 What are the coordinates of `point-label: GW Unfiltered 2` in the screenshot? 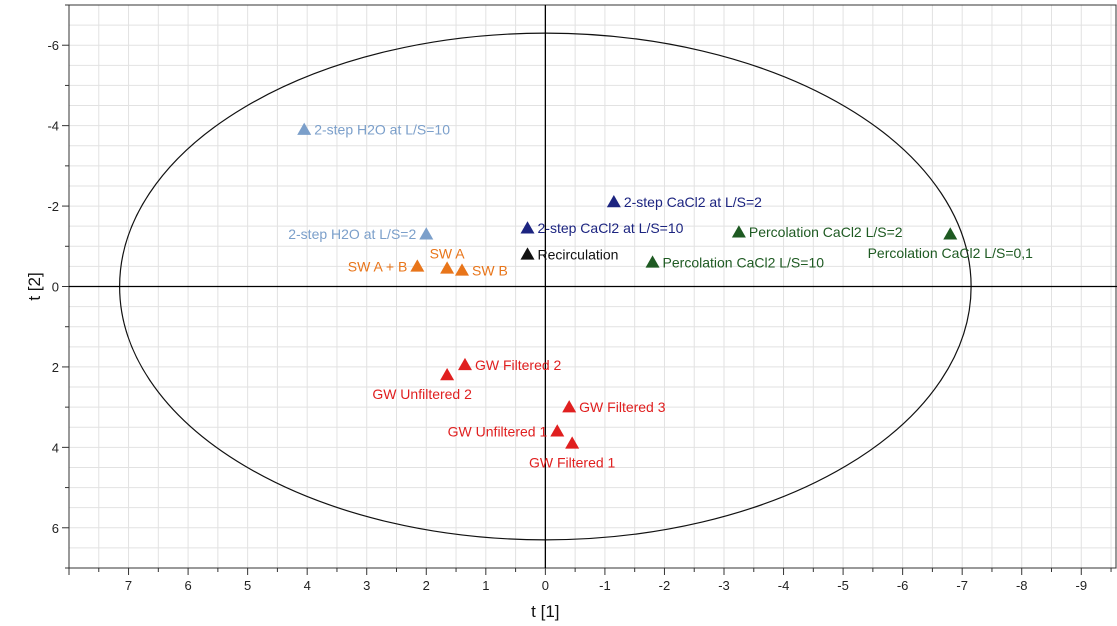 It's located at (422, 394).